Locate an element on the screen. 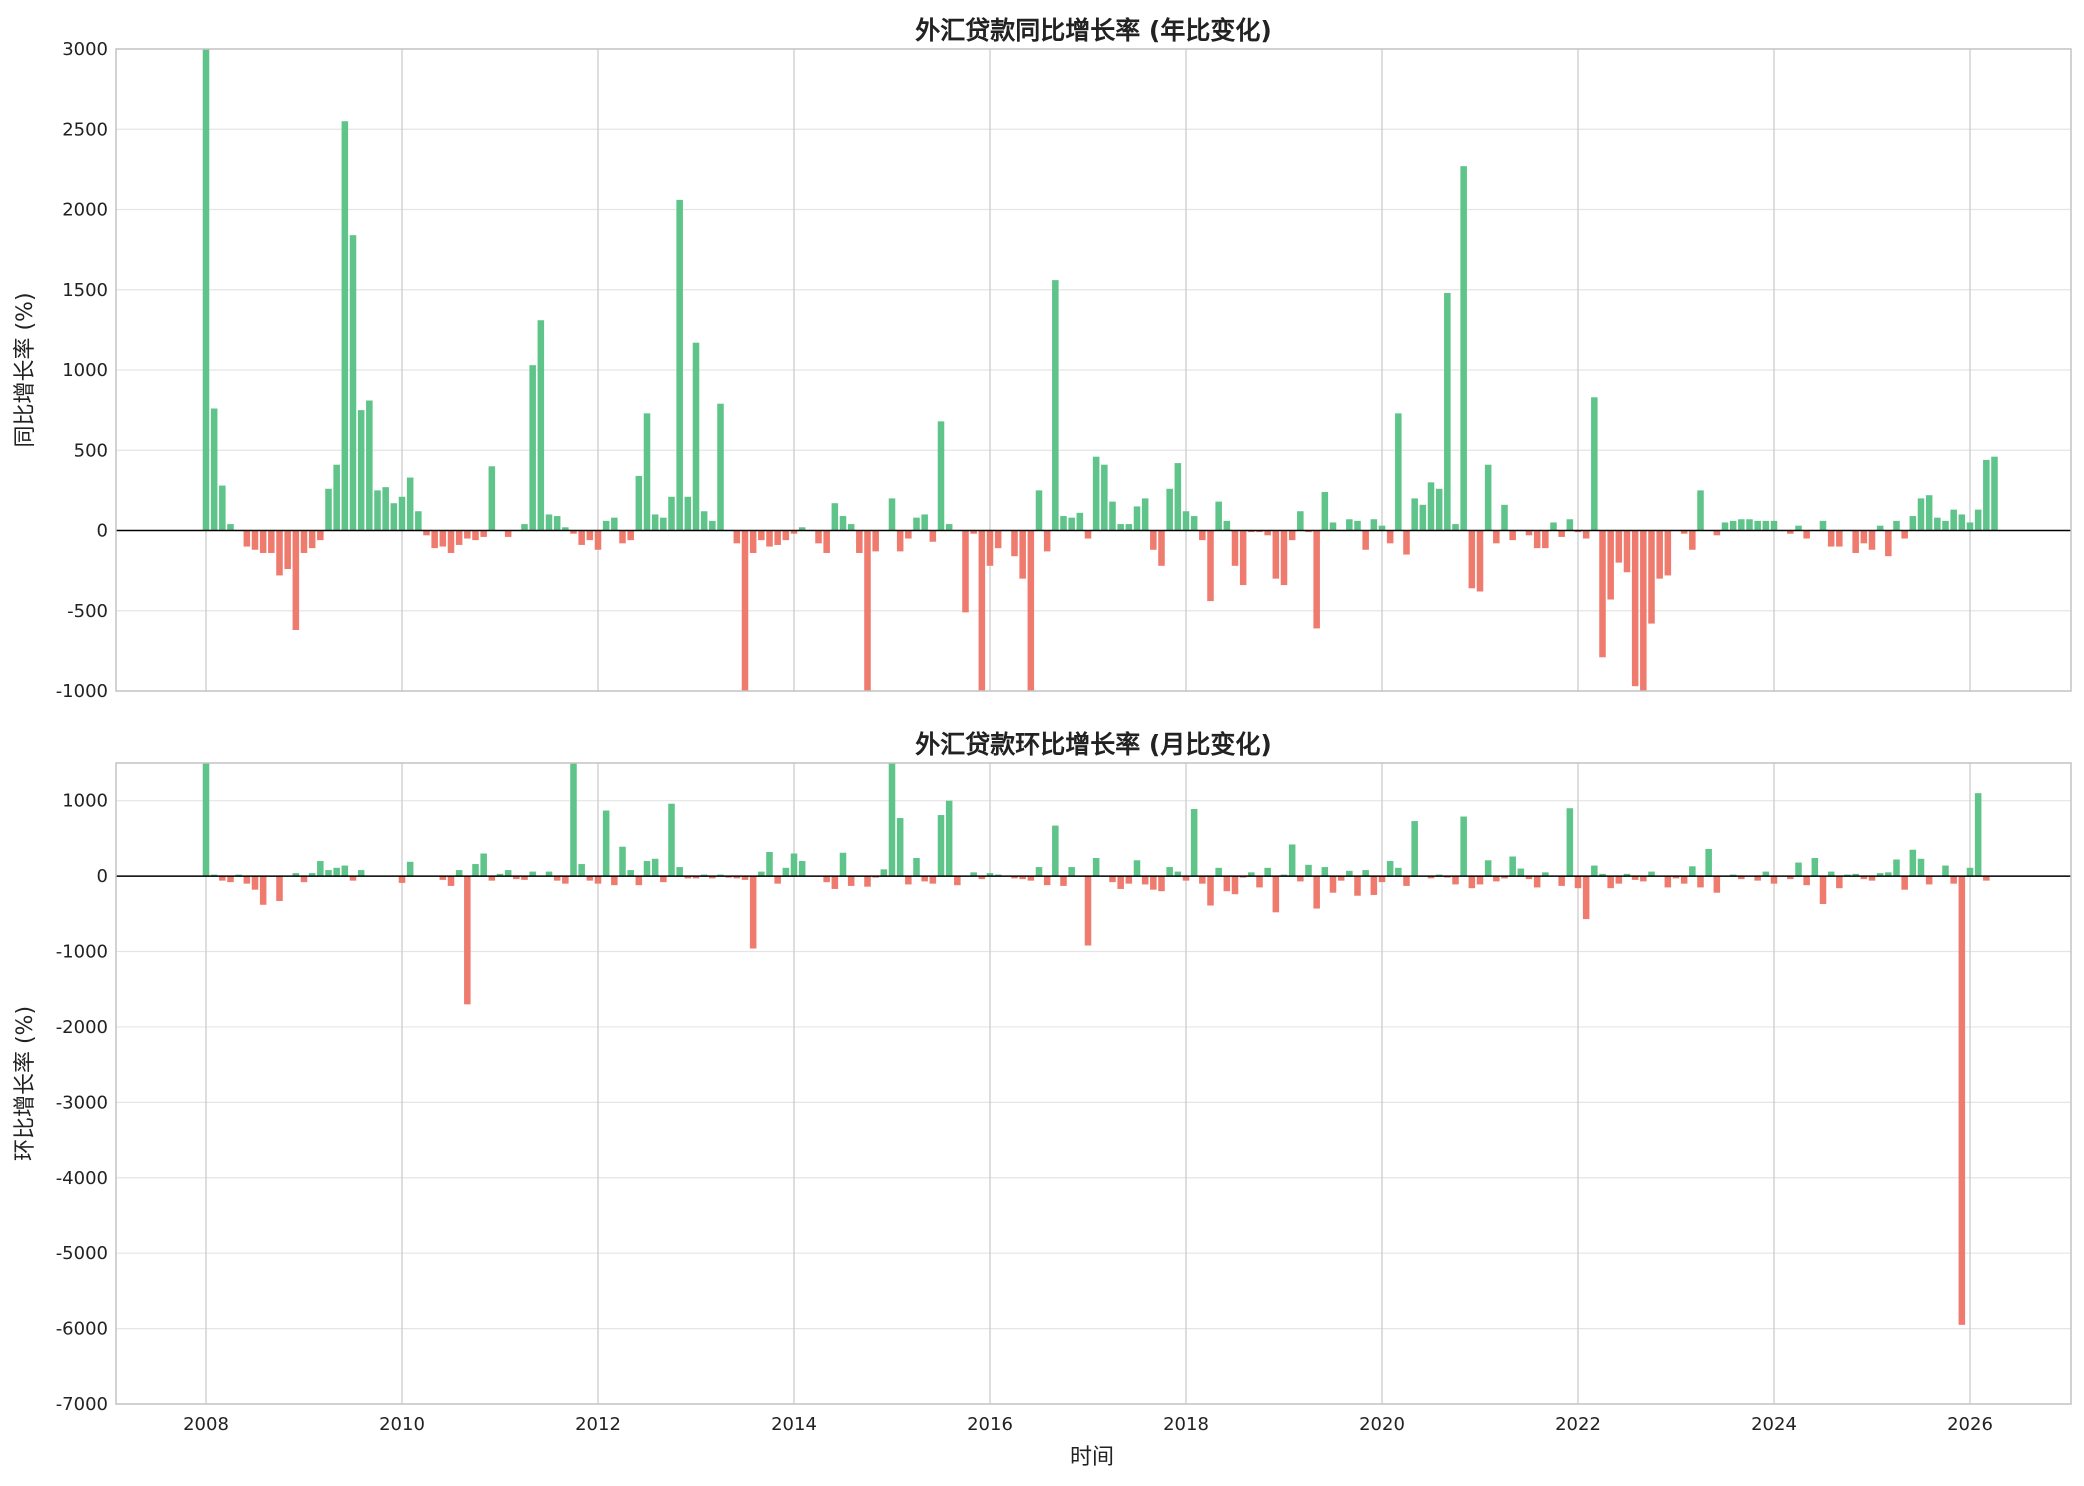  y-tick-label: -6000 is located at coordinates (82, 1329).